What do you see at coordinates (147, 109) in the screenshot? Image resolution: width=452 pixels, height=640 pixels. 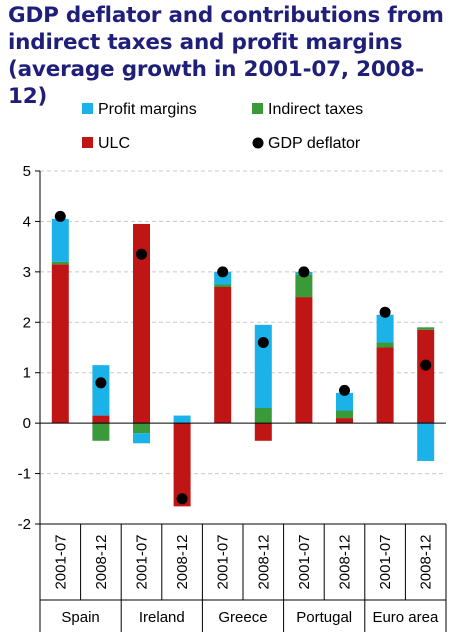 I see `legend-label: Profit margins` at bounding box center [147, 109].